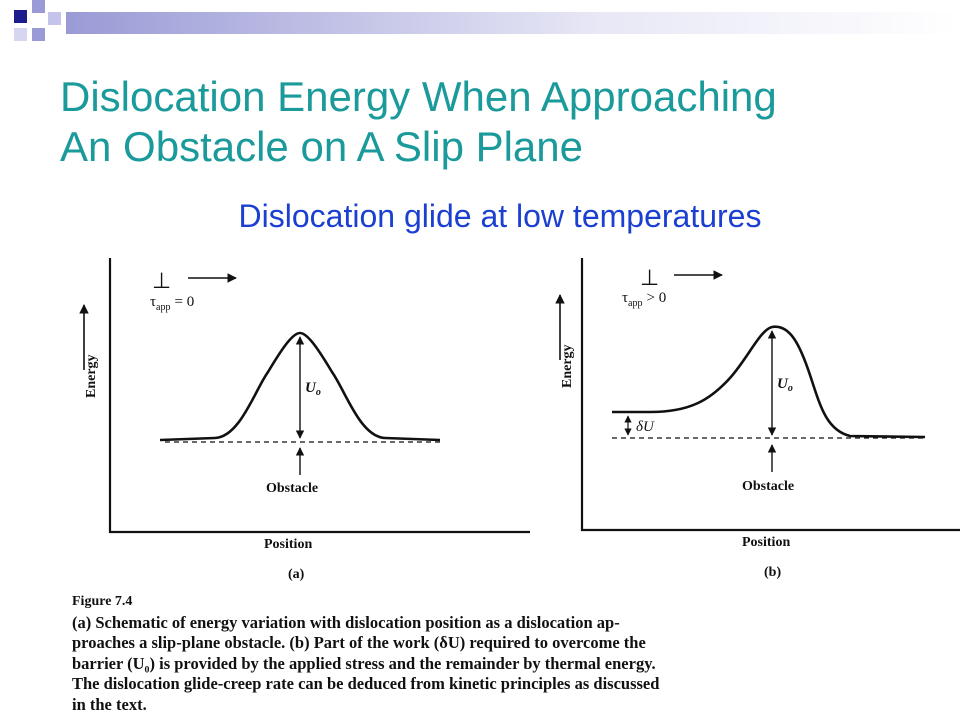 This screenshot has height=720, width=960. Describe the element at coordinates (292, 488) in the screenshot. I see `panel-a-obstacle-label: Obstacle` at that location.